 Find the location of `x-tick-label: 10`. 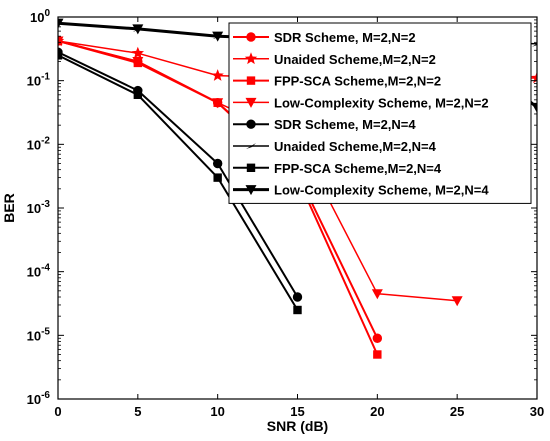

x-tick-label: 10 is located at coordinates (217, 411).